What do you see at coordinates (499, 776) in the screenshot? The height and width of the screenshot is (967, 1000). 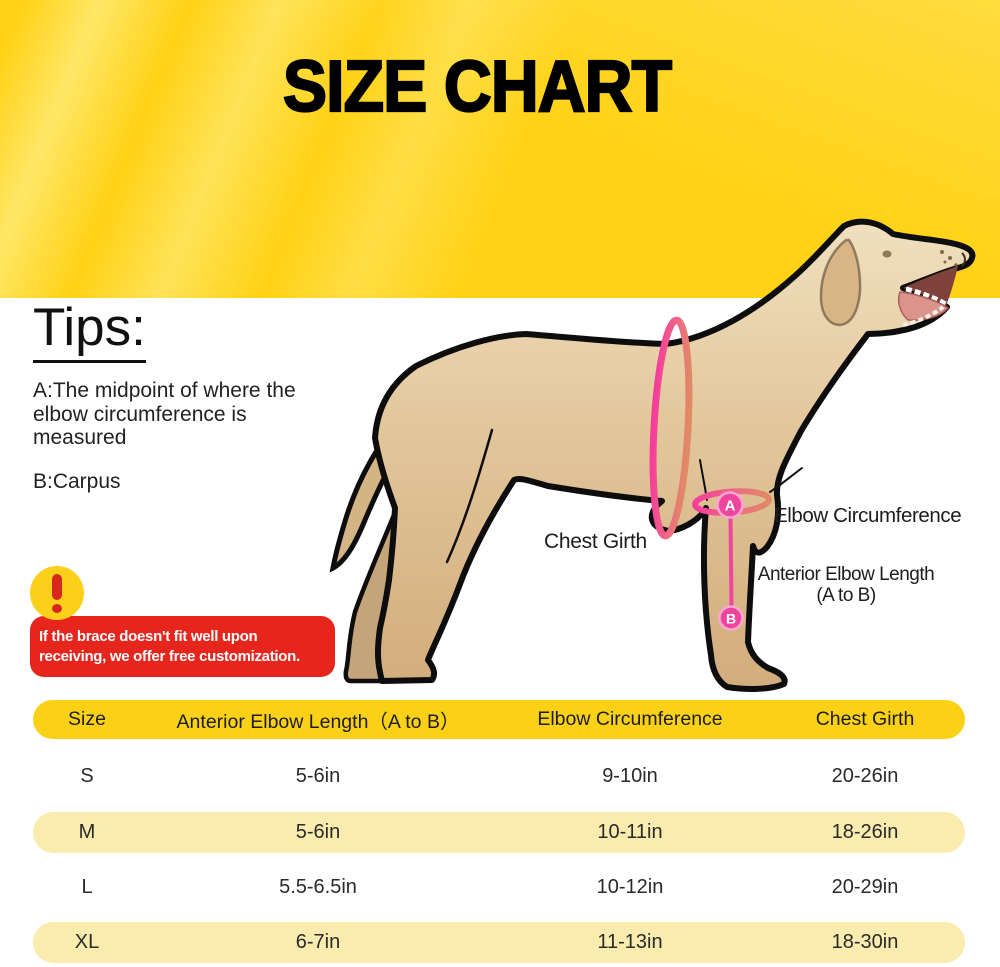 I see `table-row-s: S 5-6in 9-10in 20-26in` at bounding box center [499, 776].